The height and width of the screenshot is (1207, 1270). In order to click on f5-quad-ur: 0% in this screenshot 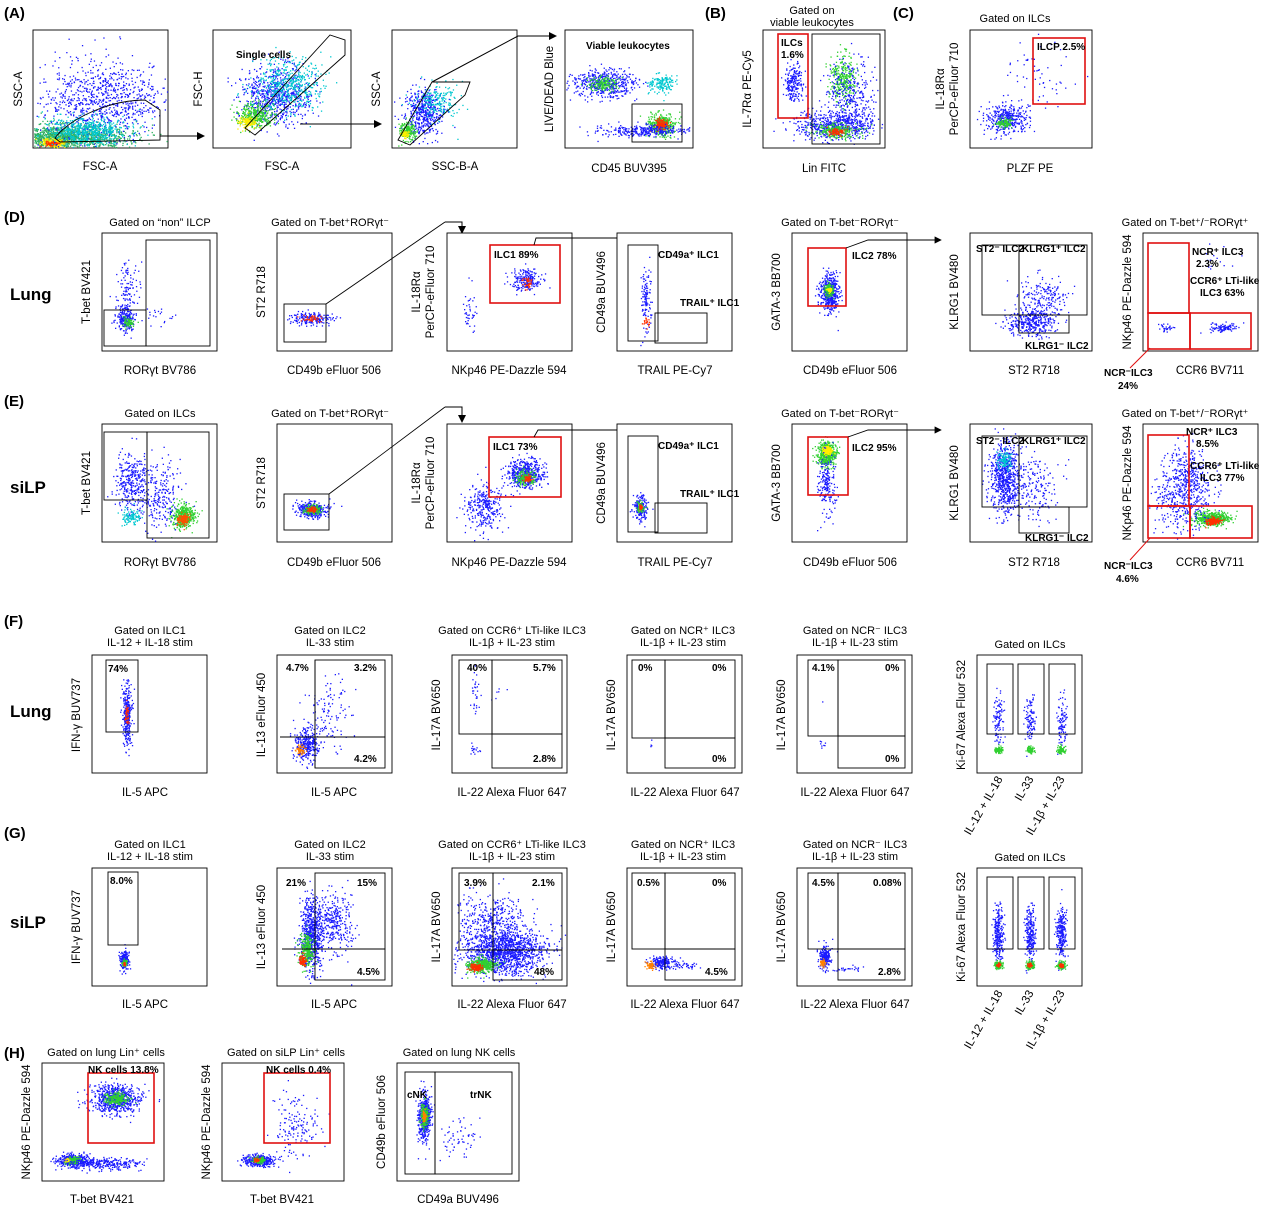, I will do `click(892, 668)`.